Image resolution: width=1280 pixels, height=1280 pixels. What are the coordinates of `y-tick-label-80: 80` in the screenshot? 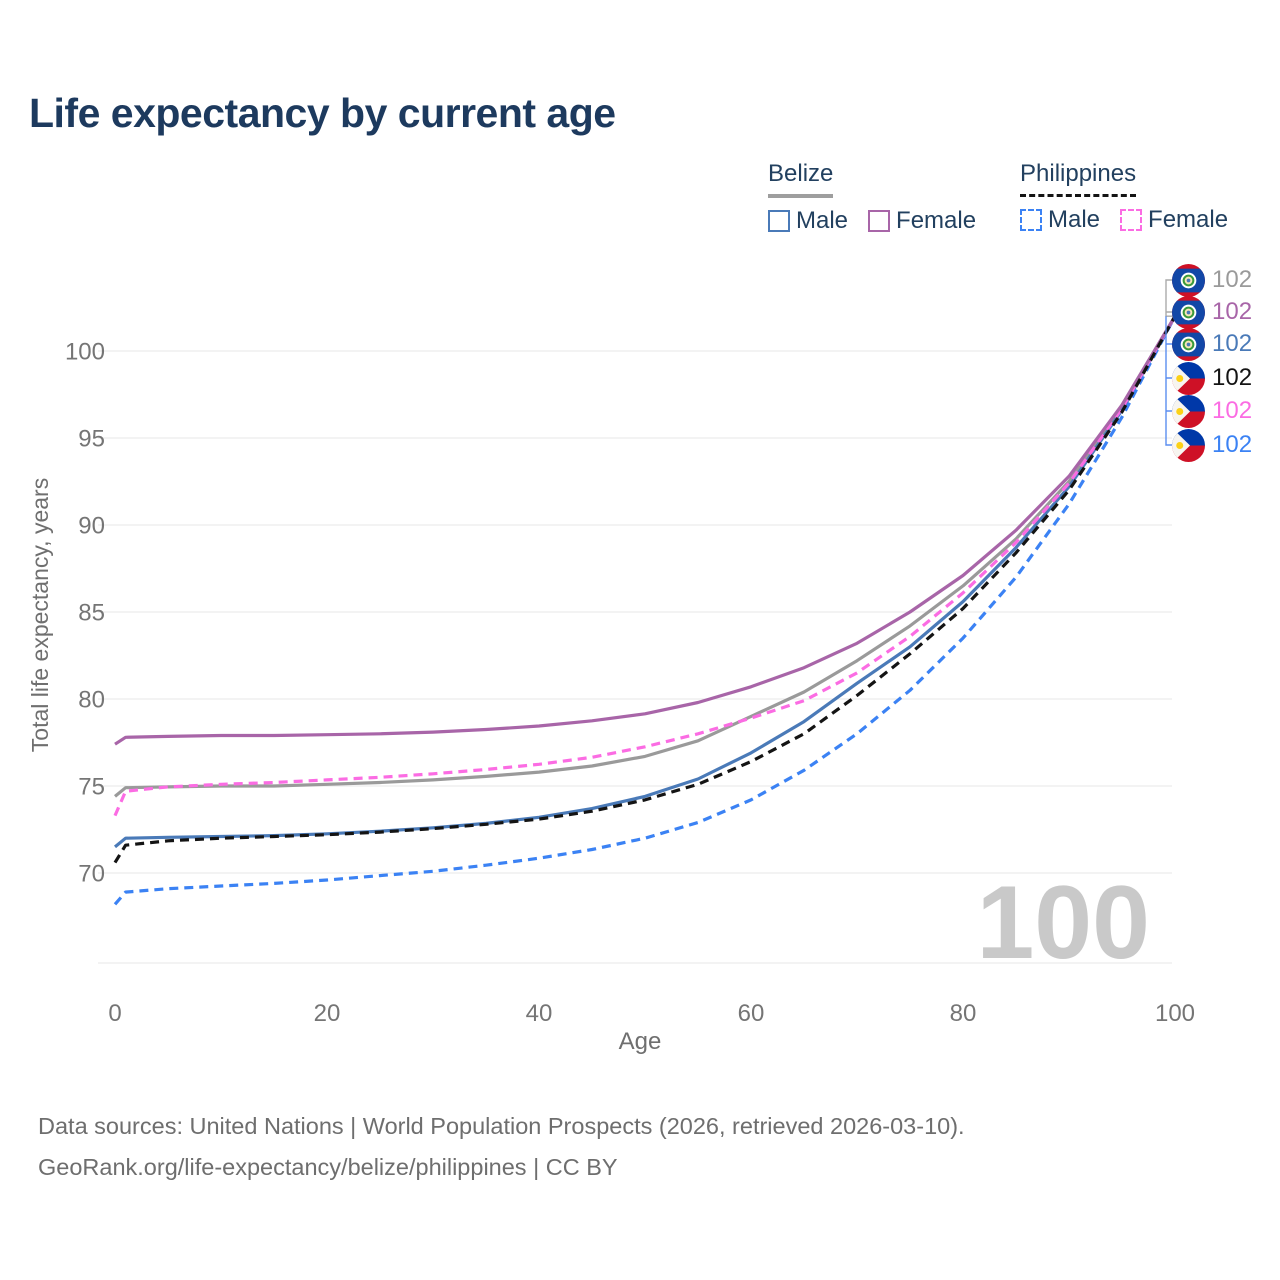 It's located at (91, 700).